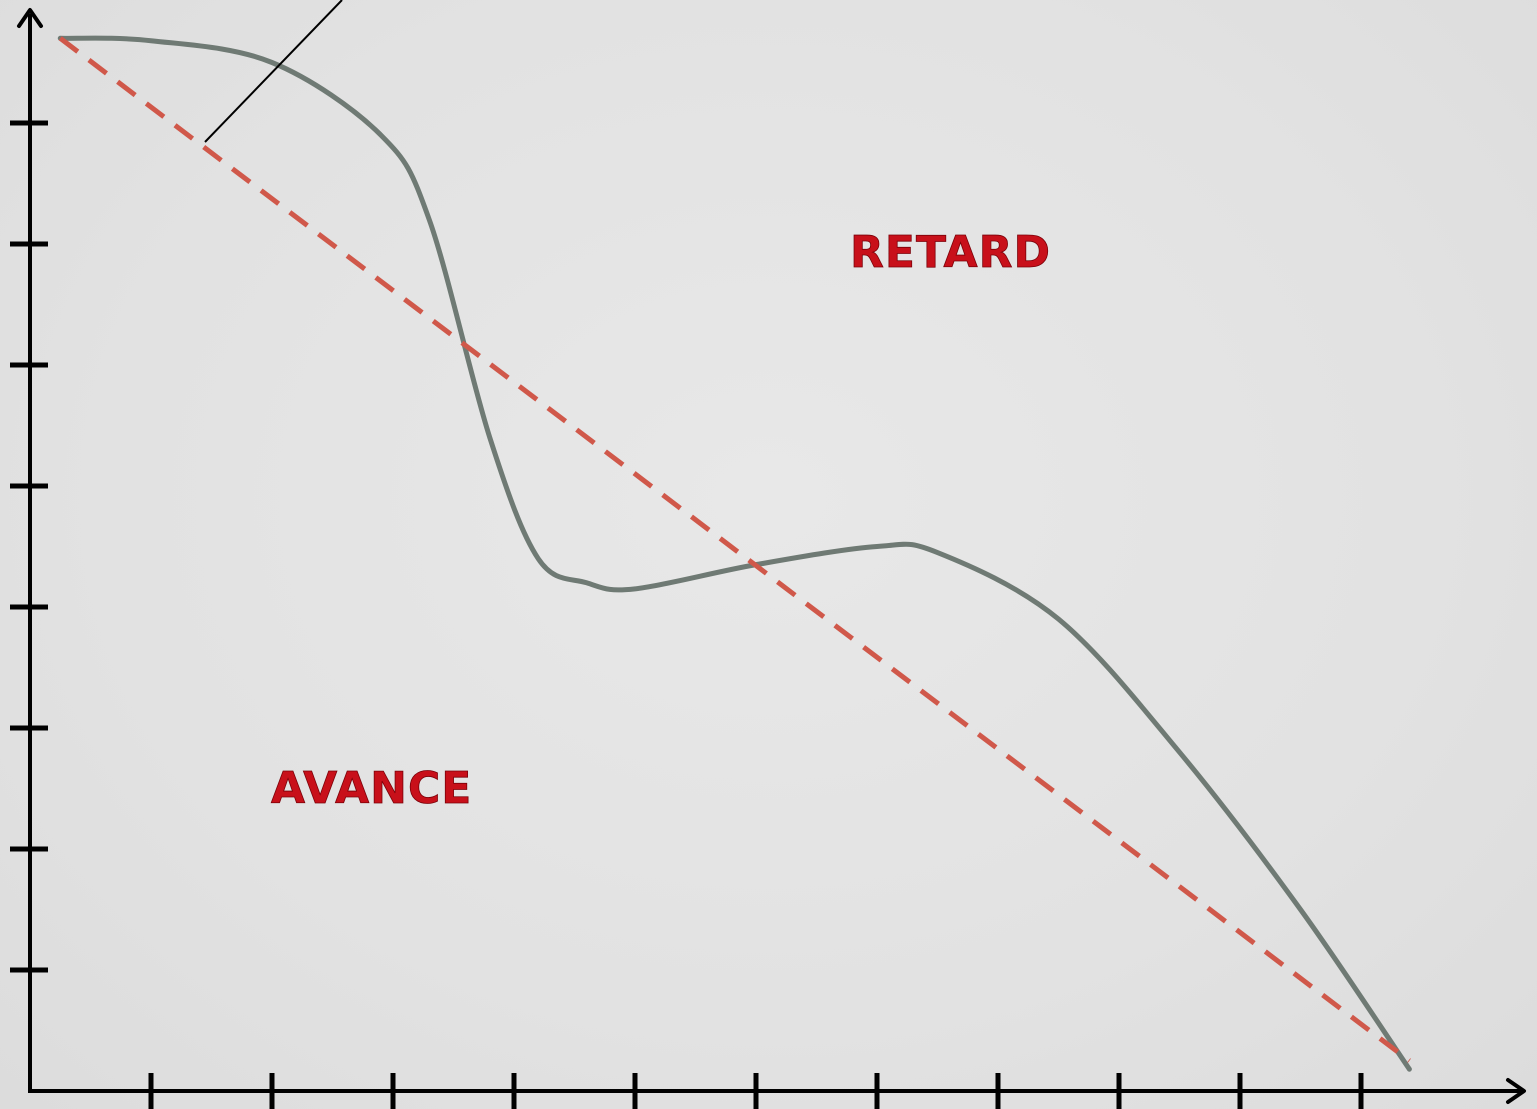 This screenshot has width=1537, height=1109. What do you see at coordinates (273, 71) in the screenshot?
I see `annotation-leader-line` at bounding box center [273, 71].